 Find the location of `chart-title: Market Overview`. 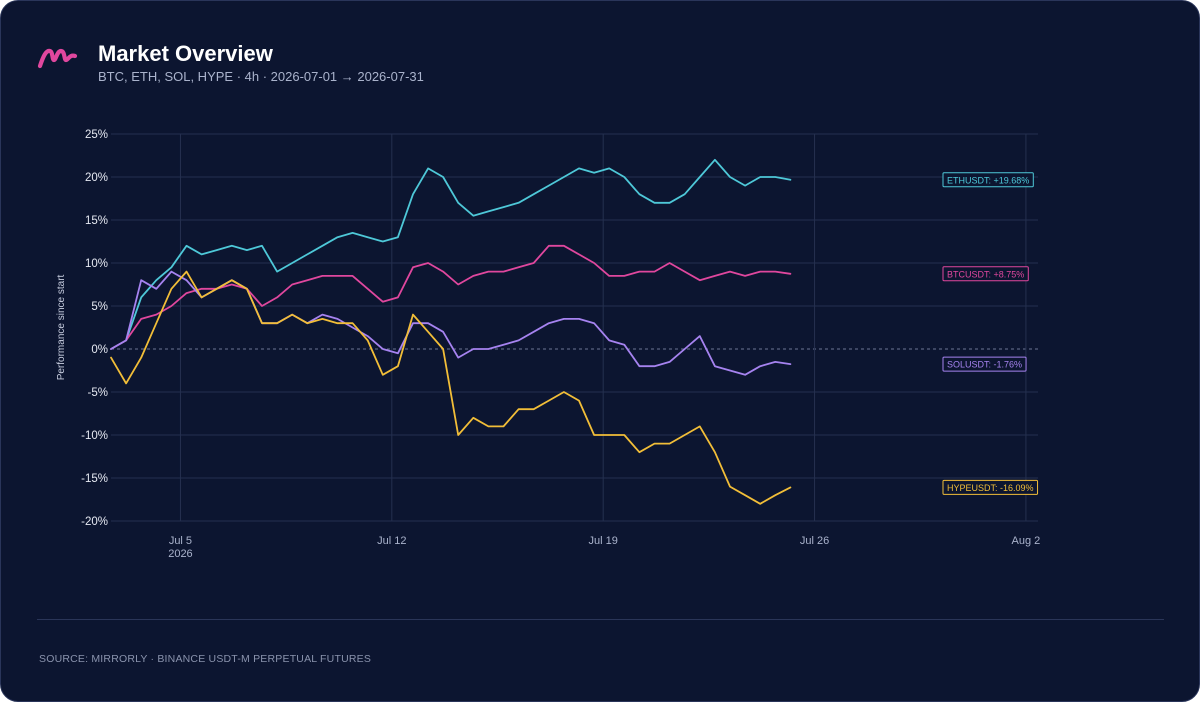

chart-title: Market Overview is located at coordinates (185, 53).